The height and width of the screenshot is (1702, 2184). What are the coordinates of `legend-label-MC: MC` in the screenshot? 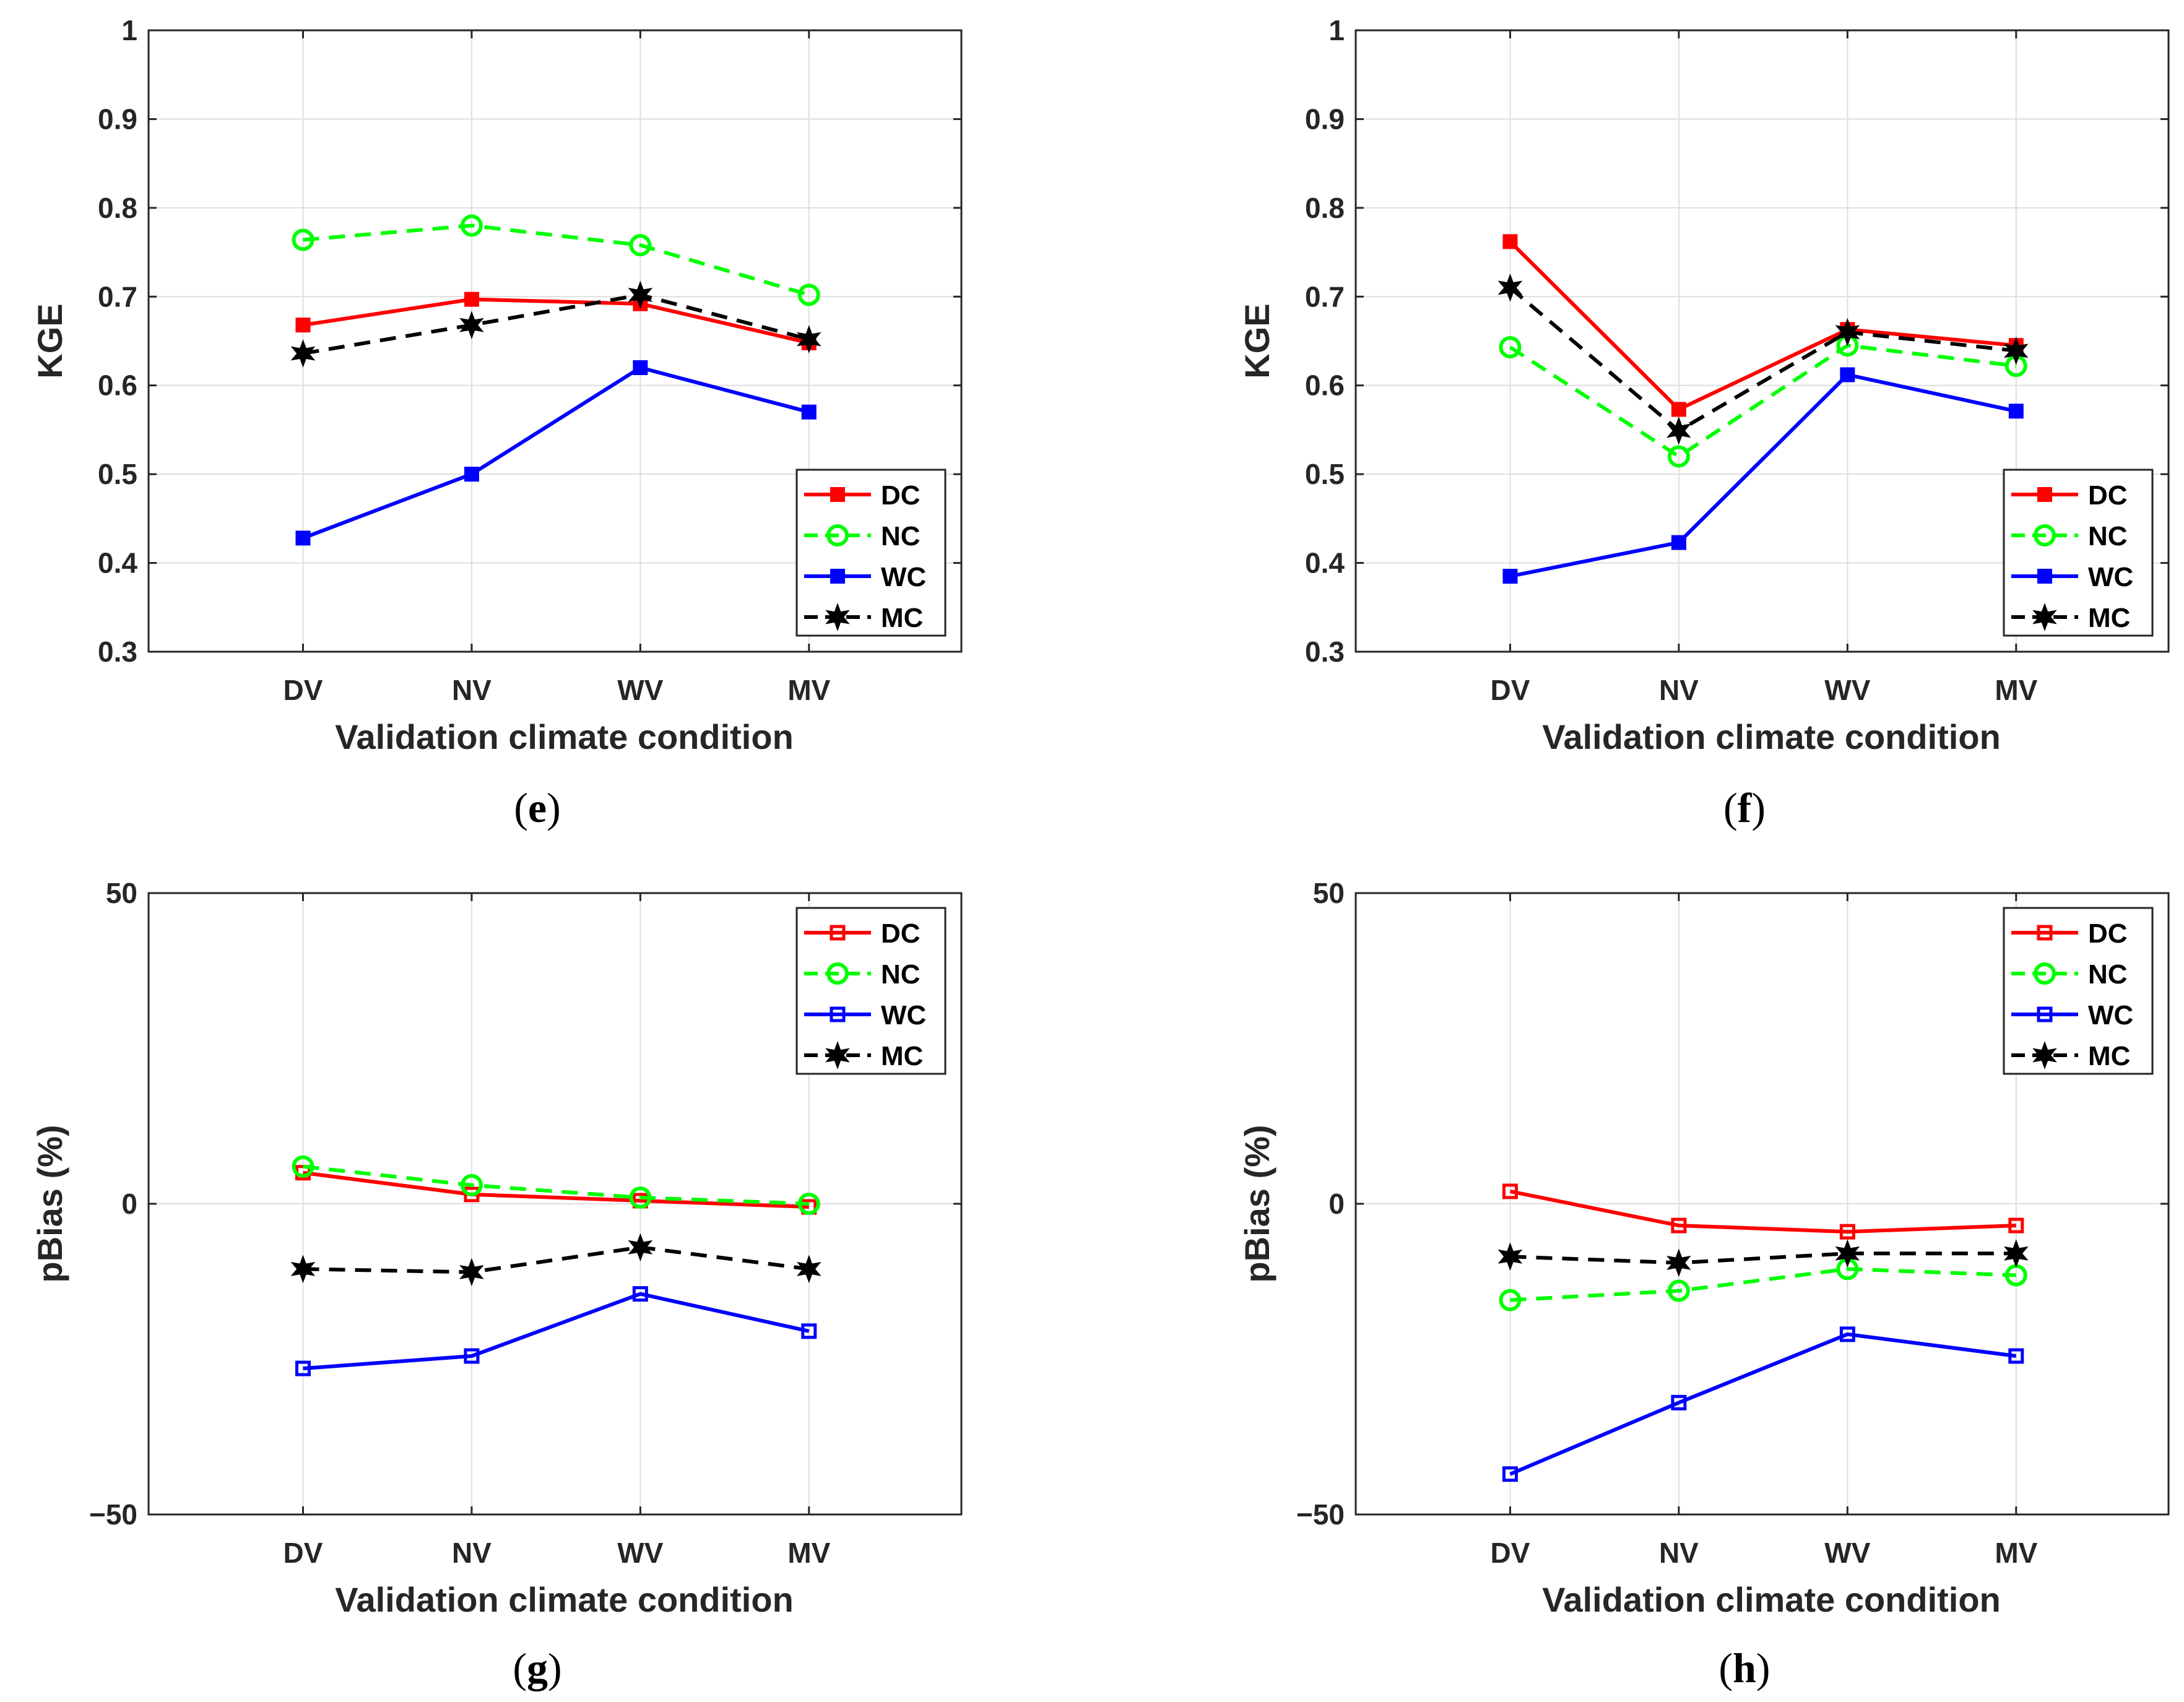 It's located at (2109, 618).